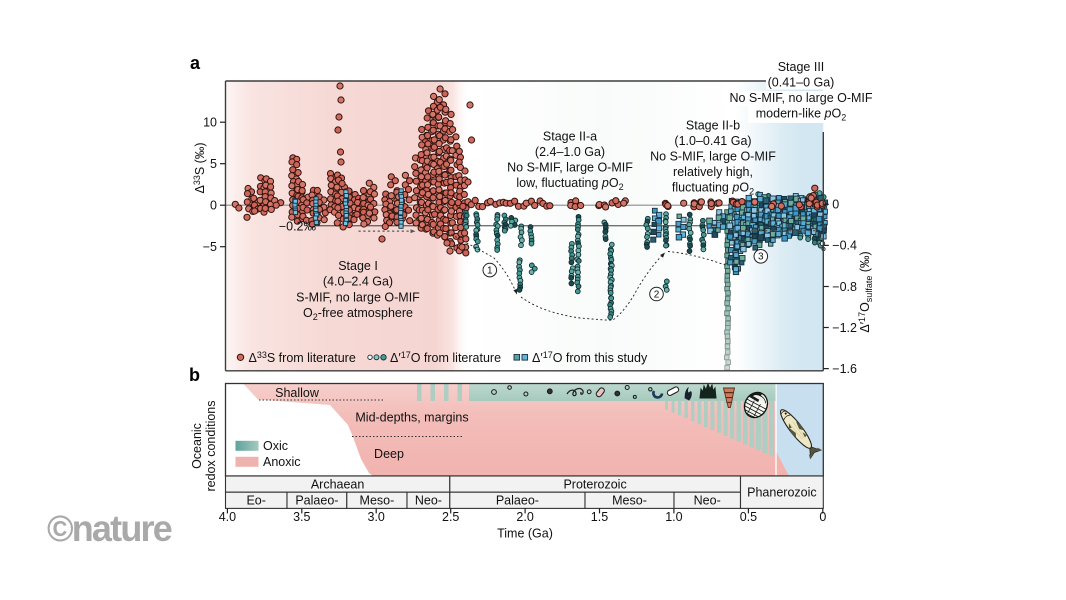 This screenshot has height=600, width=1066. Describe the element at coordinates (570, 136) in the screenshot. I see `svg-text: Stage II-a` at that location.